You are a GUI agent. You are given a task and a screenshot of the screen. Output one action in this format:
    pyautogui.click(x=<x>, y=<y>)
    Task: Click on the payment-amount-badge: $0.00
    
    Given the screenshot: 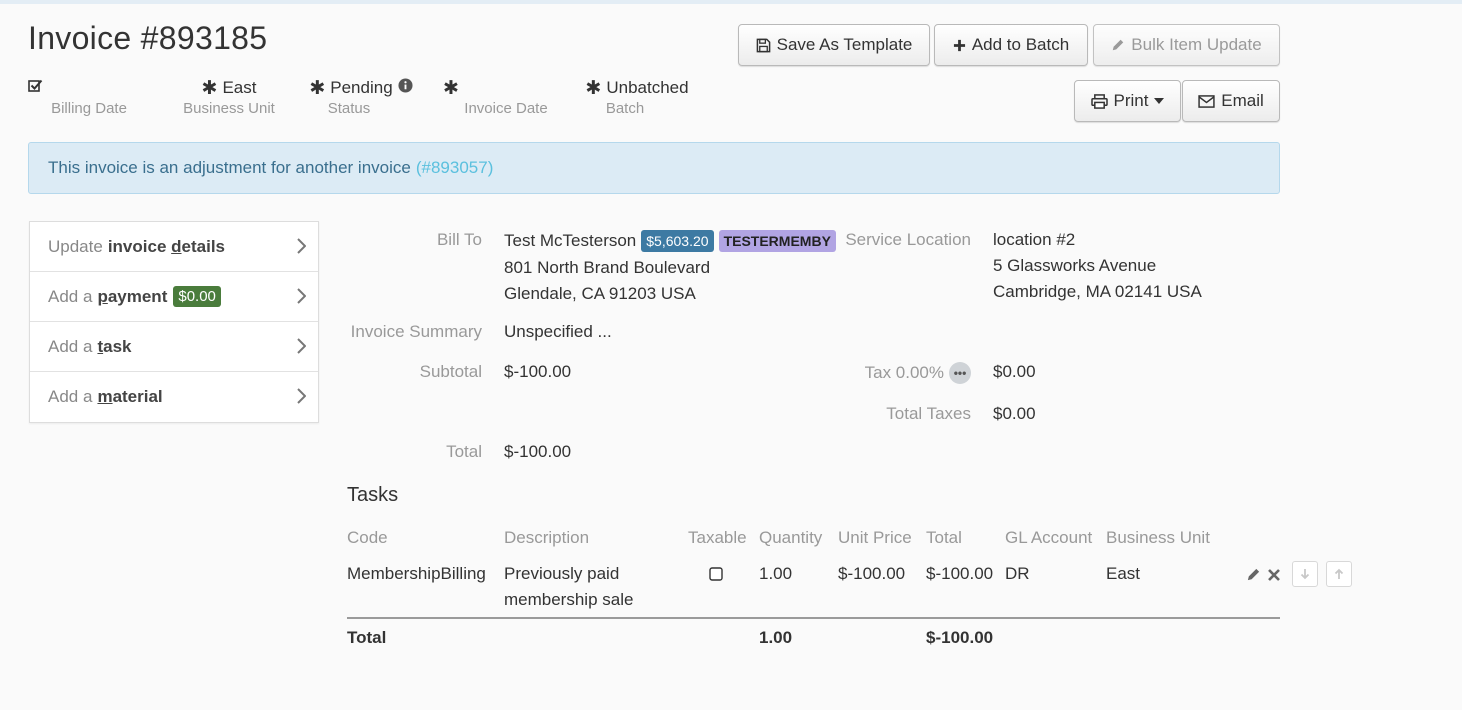 What is the action you would take?
    pyautogui.click(x=197, y=296)
    